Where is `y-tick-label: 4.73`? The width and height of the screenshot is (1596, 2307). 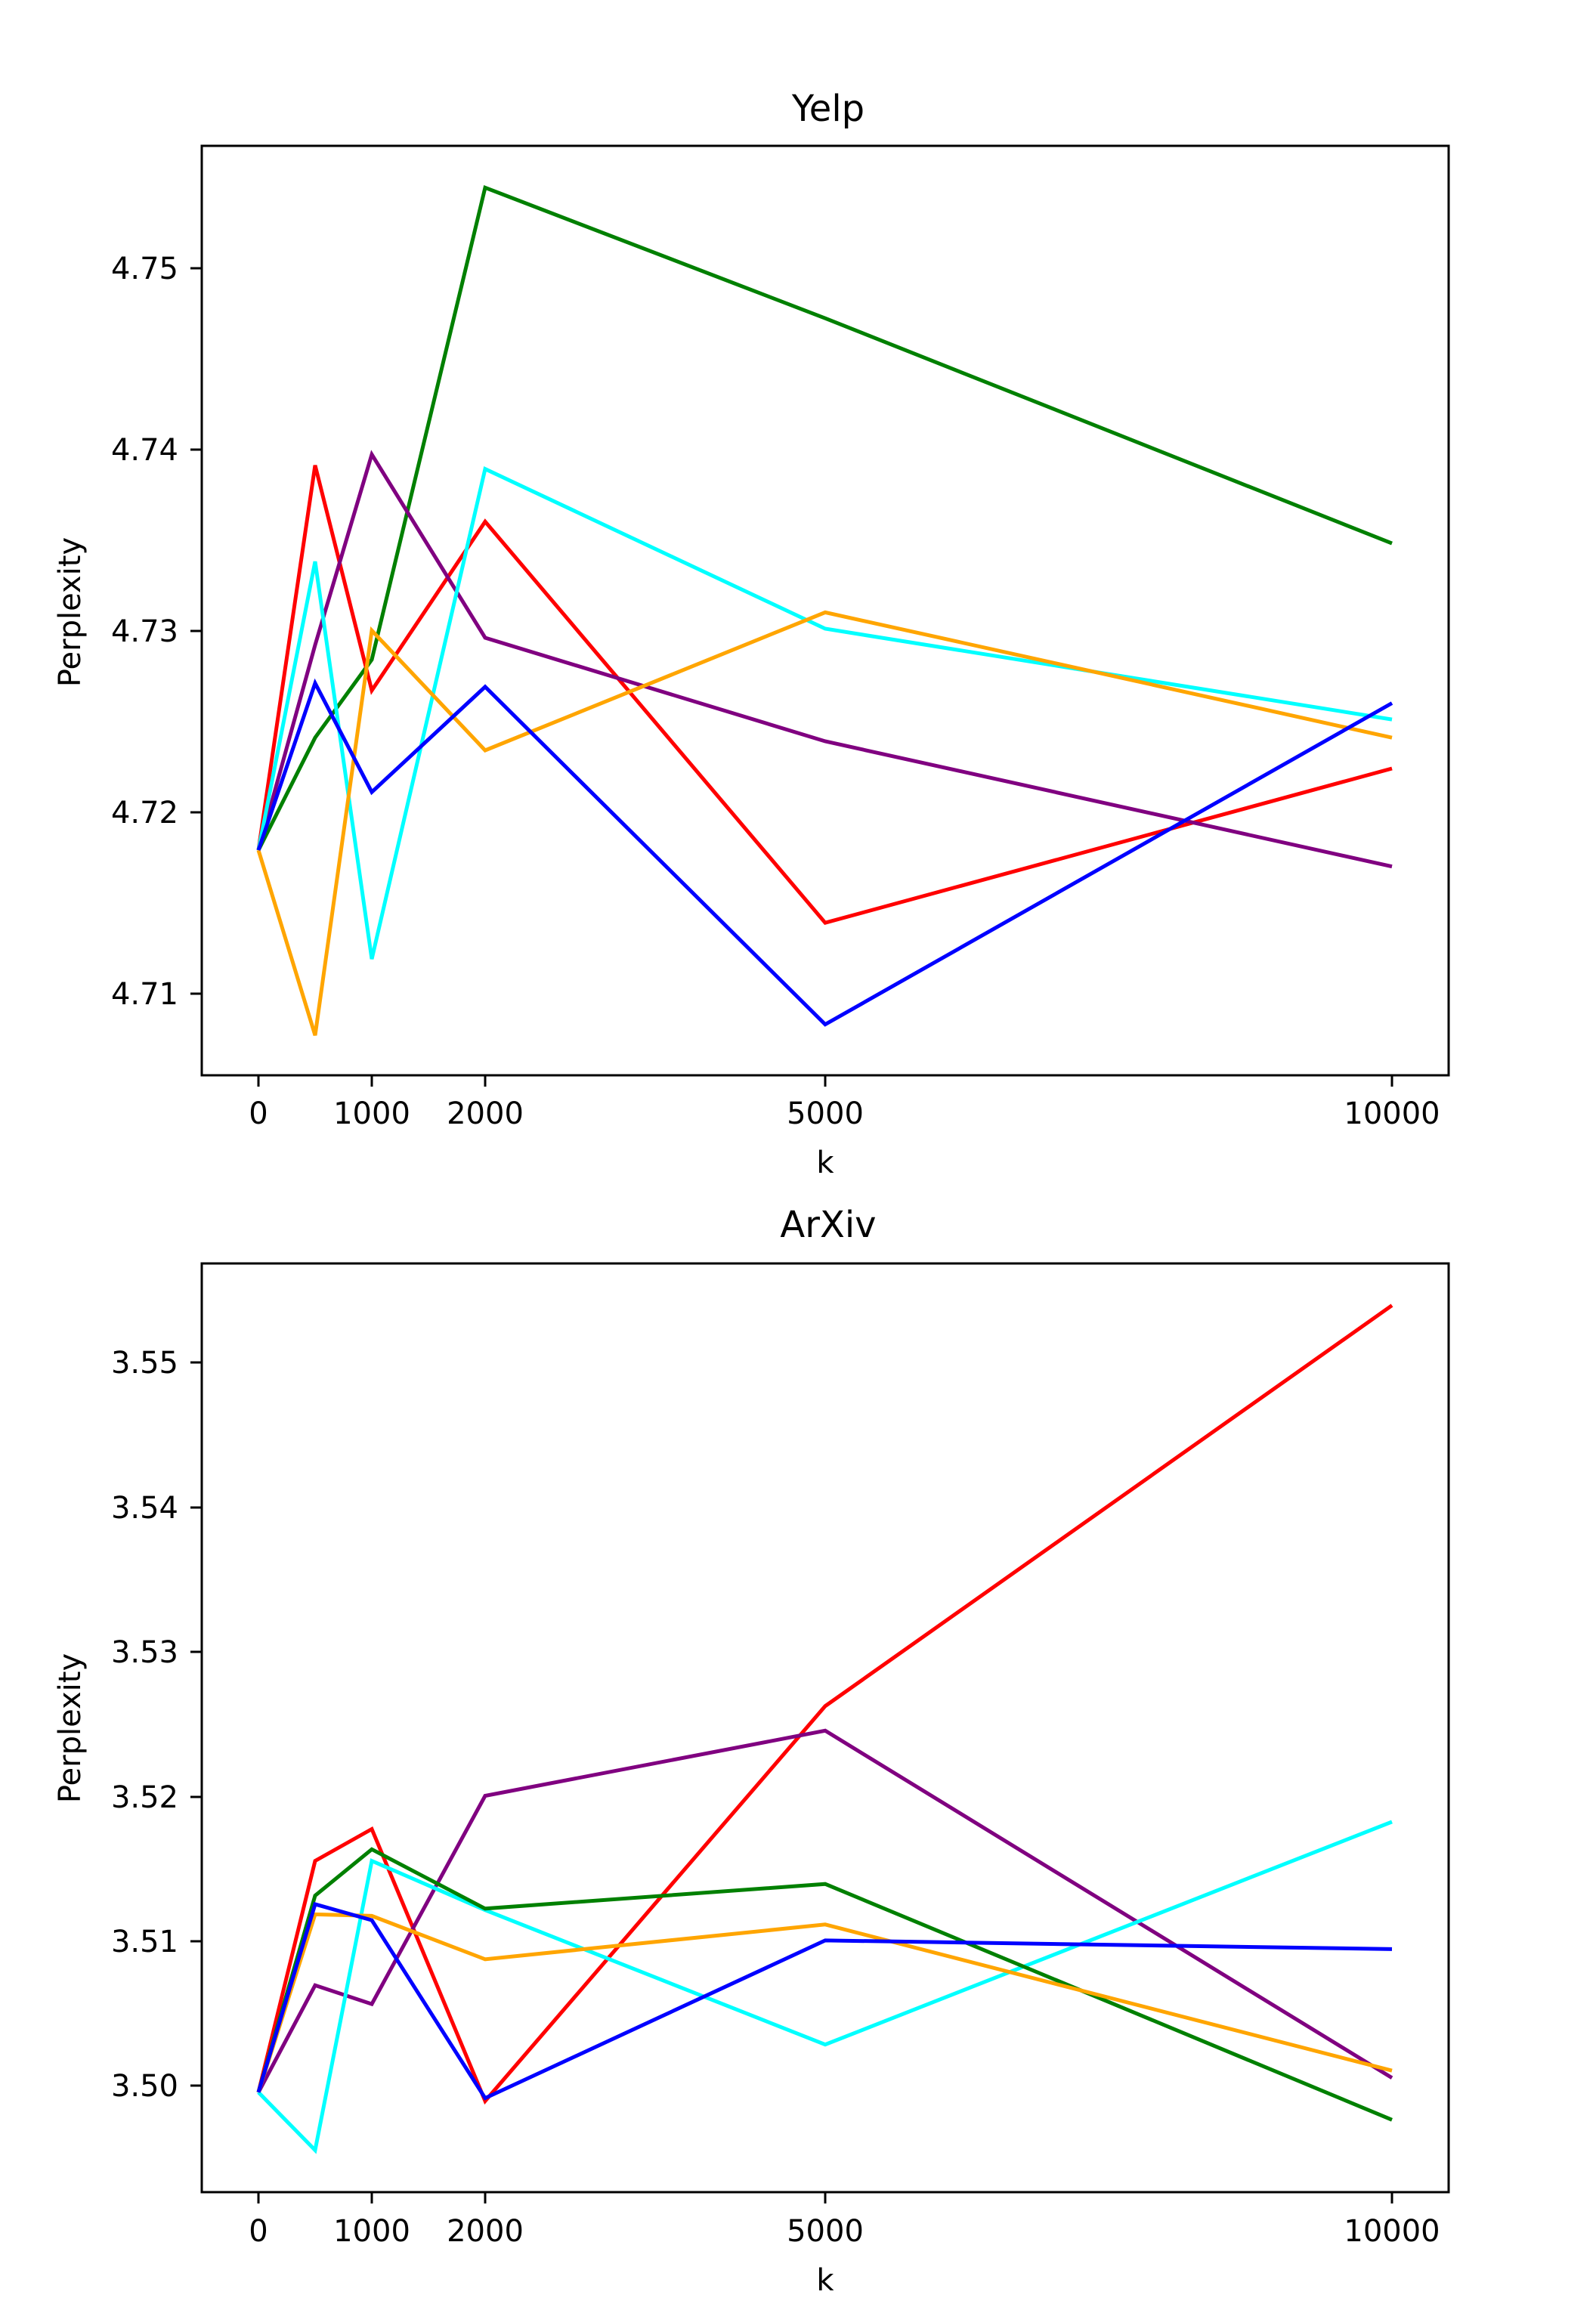 y-tick-label: 4.73 is located at coordinates (144, 631).